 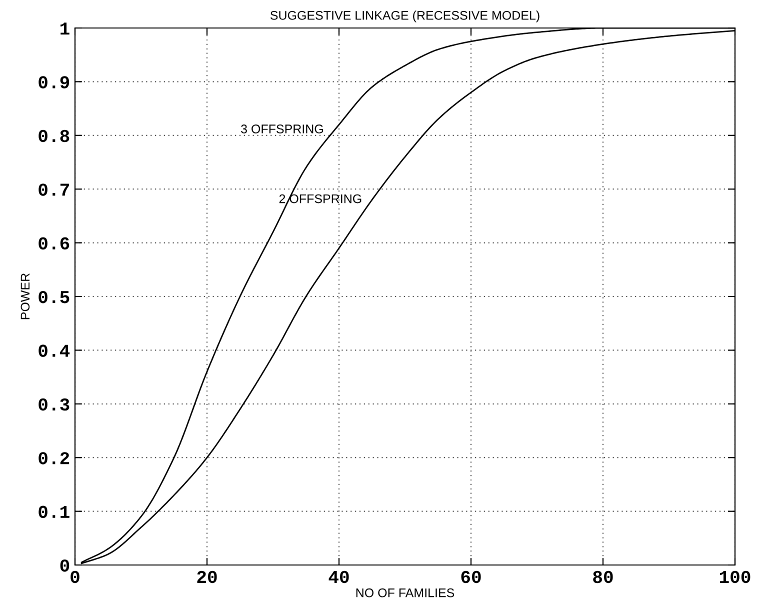 What do you see at coordinates (207, 577) in the screenshot?
I see `x-tick-label: 20` at bounding box center [207, 577].